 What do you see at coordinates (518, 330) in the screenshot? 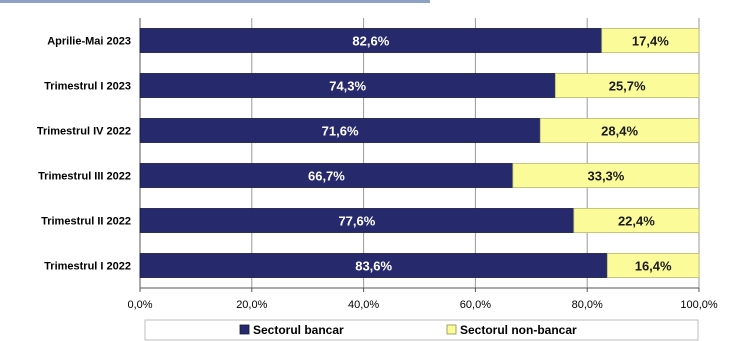
I see `legend-label-non-bancar: Sectorul non-bancar` at bounding box center [518, 330].